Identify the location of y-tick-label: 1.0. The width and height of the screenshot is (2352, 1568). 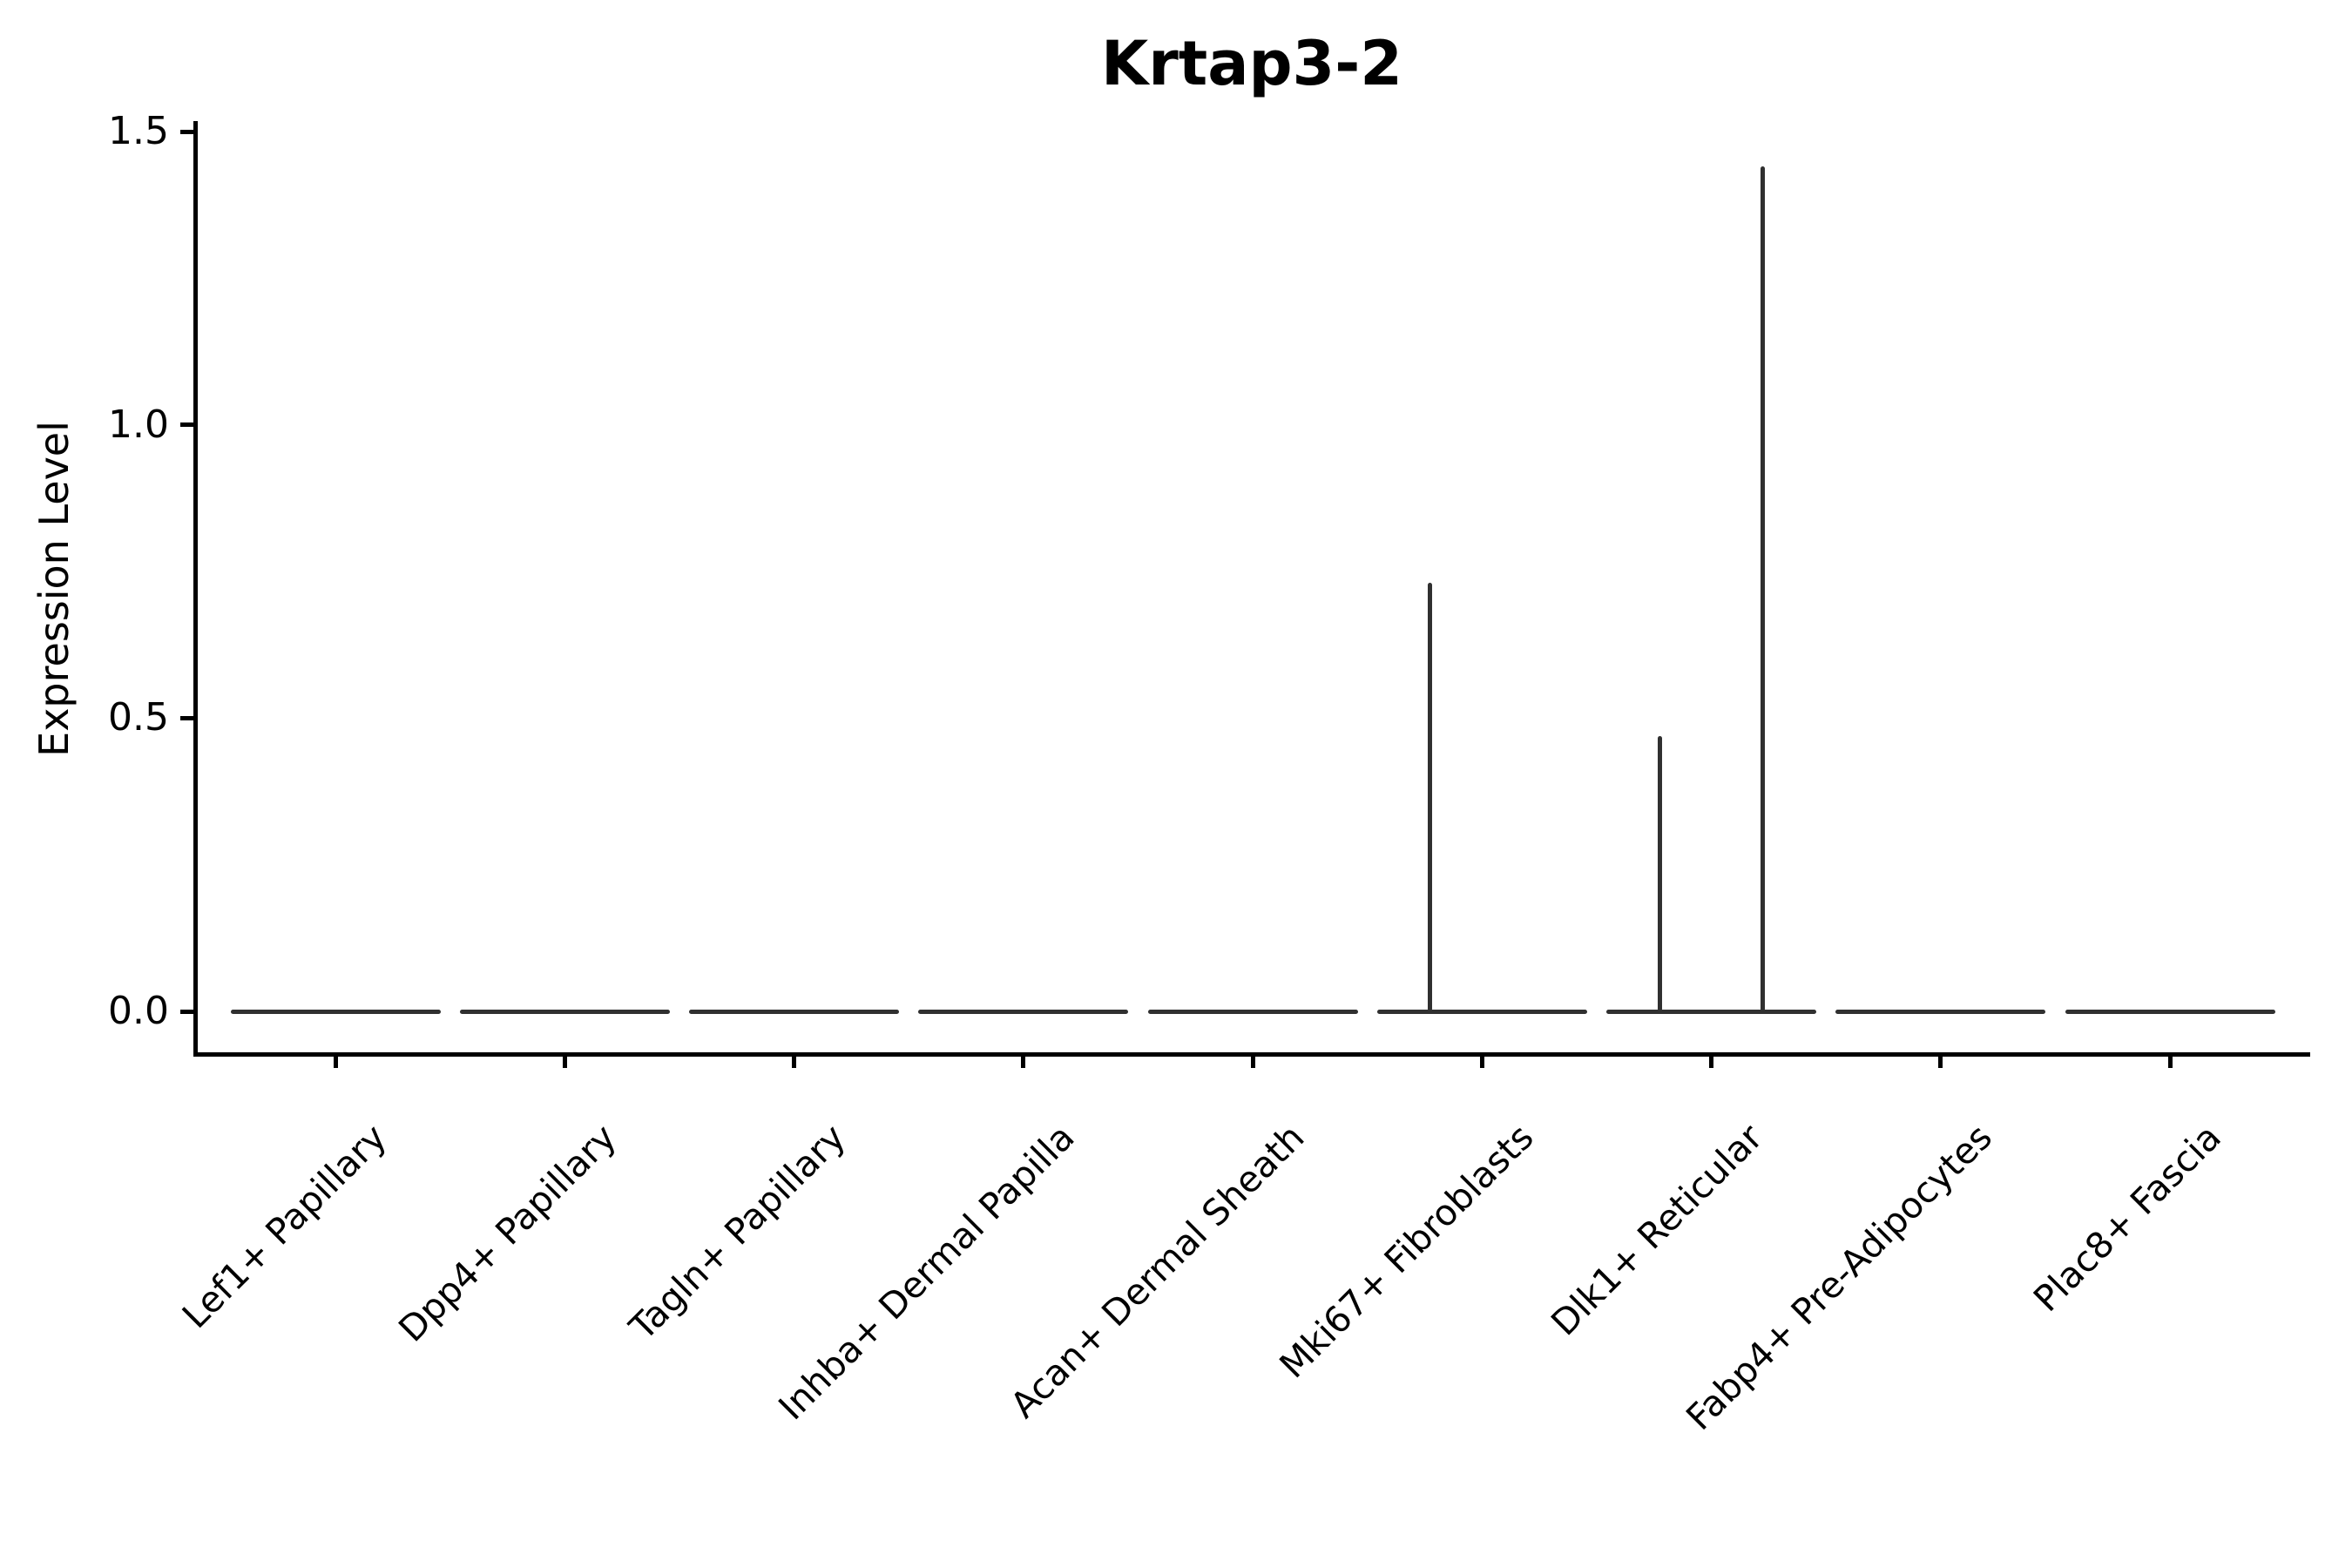
(138, 425).